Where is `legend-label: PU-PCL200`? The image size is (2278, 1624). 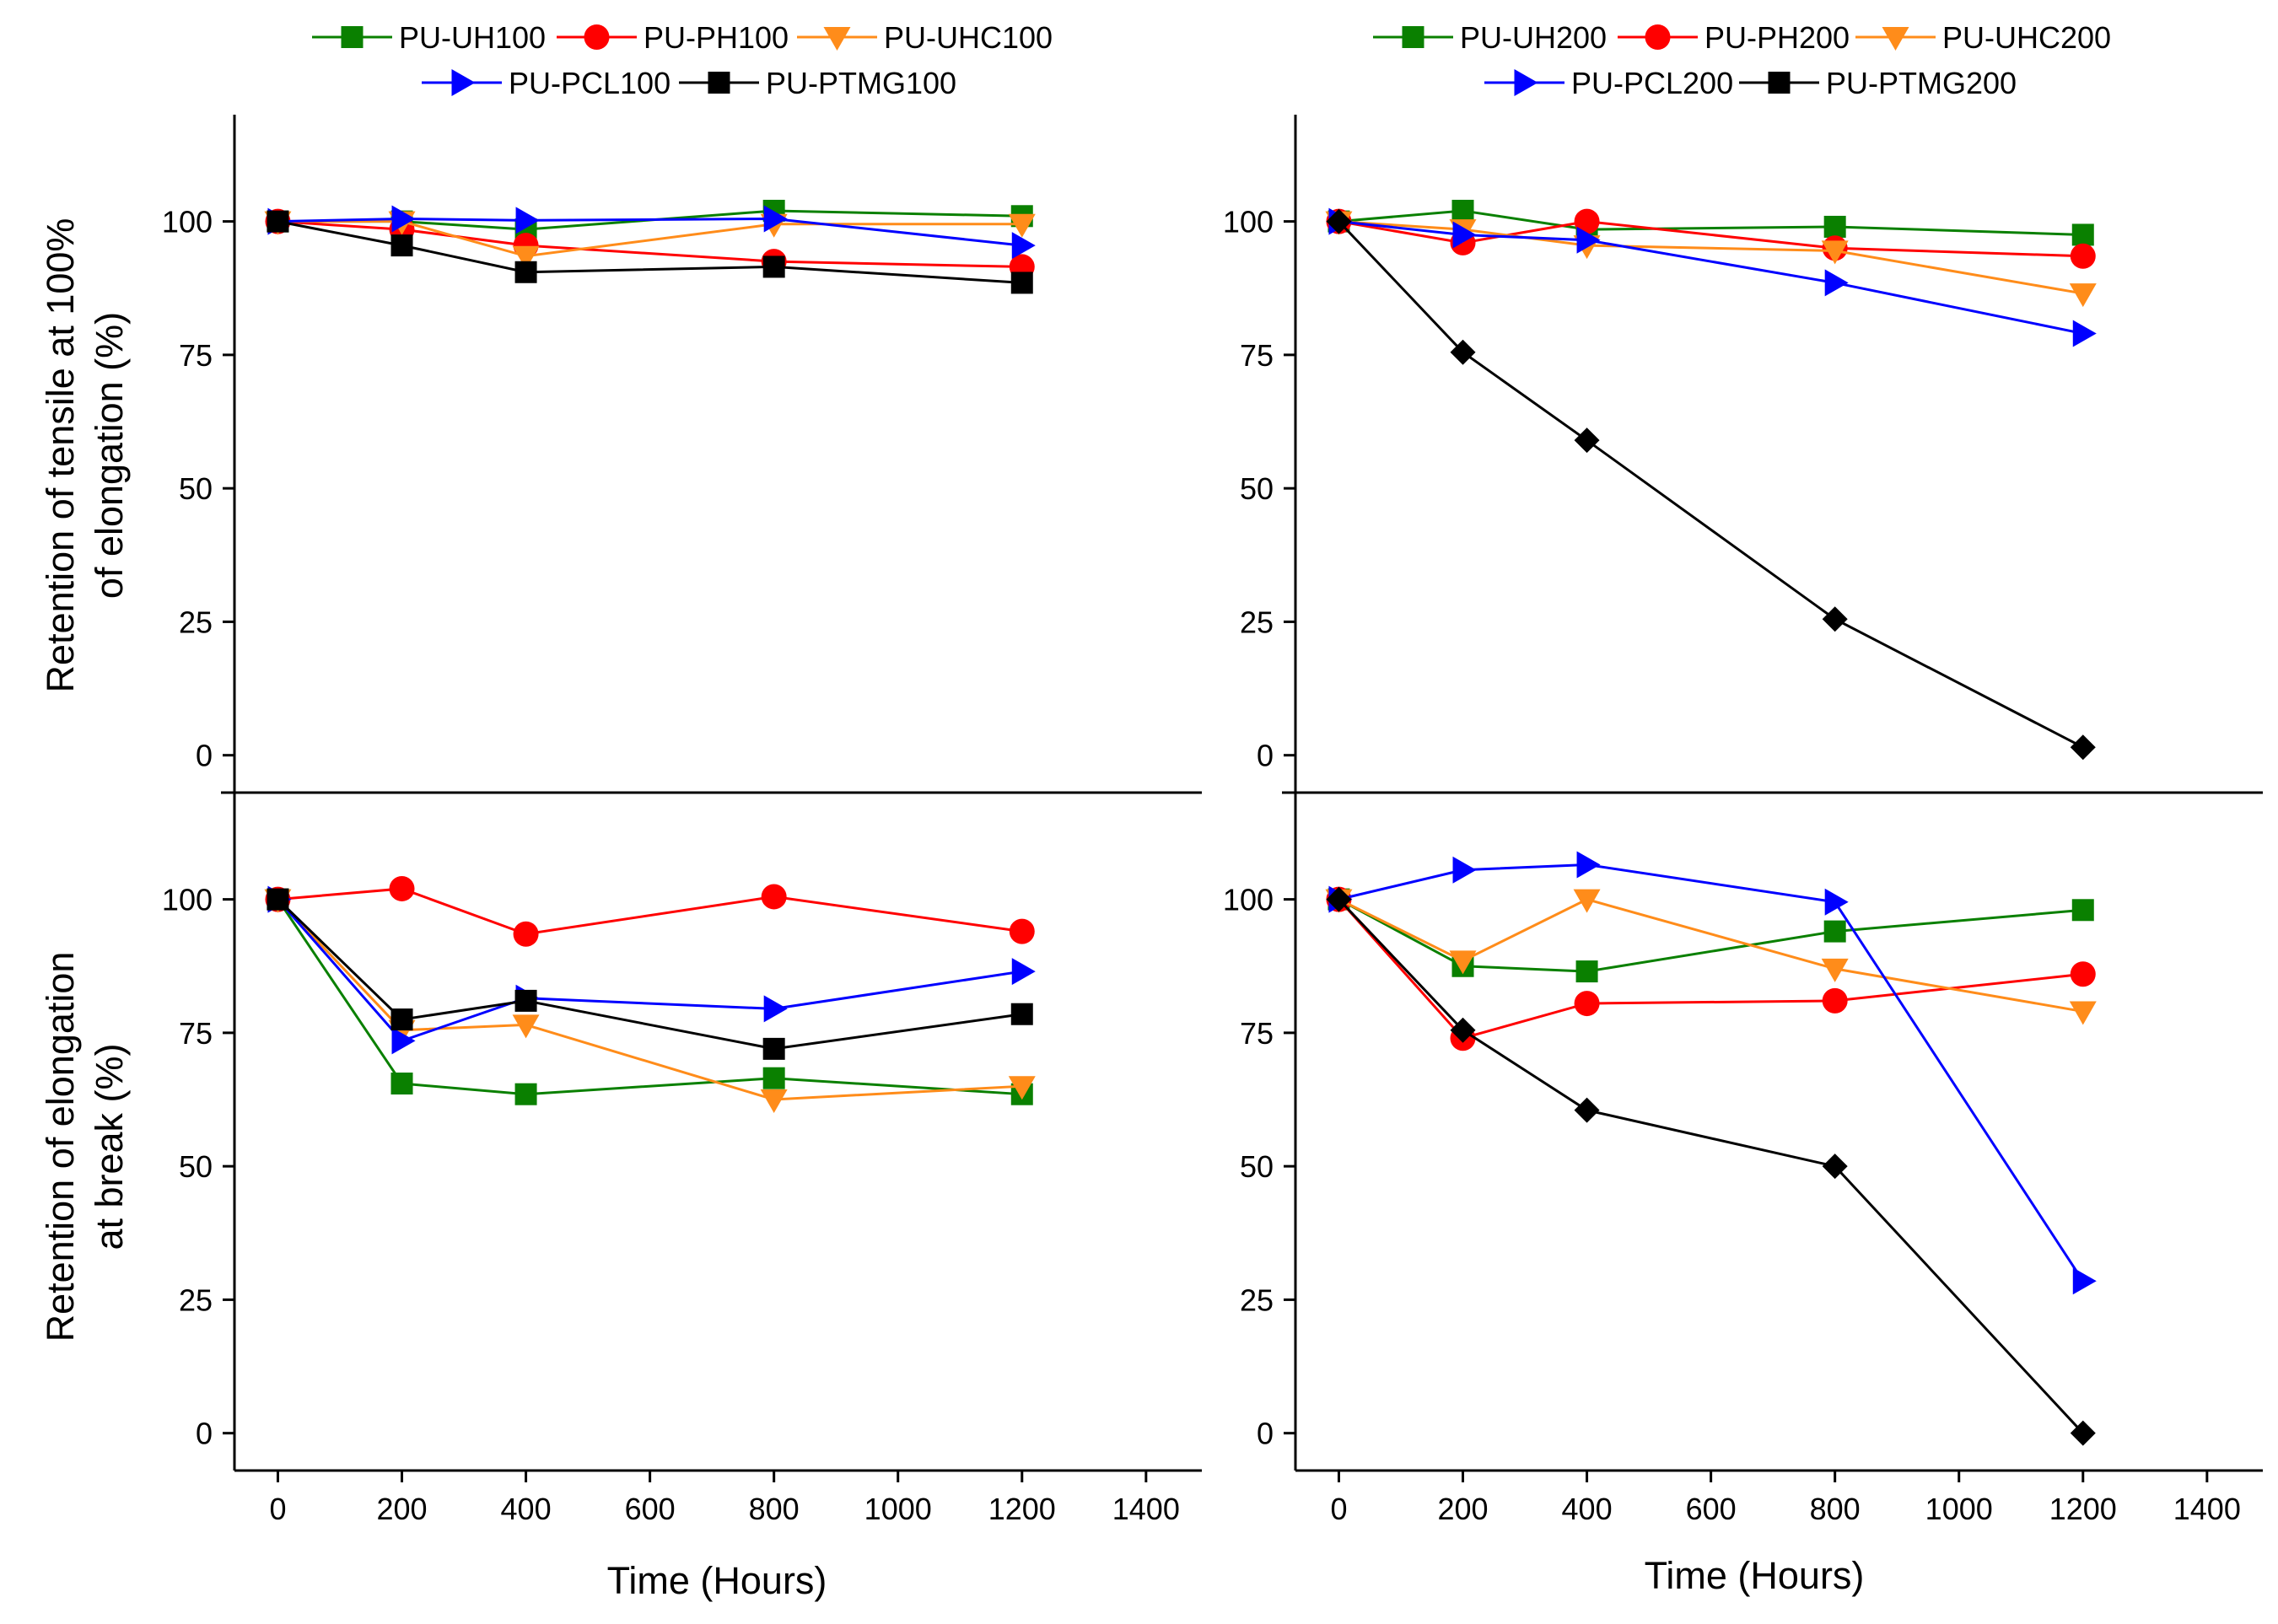 legend-label: PU-PCL200 is located at coordinates (1652, 83).